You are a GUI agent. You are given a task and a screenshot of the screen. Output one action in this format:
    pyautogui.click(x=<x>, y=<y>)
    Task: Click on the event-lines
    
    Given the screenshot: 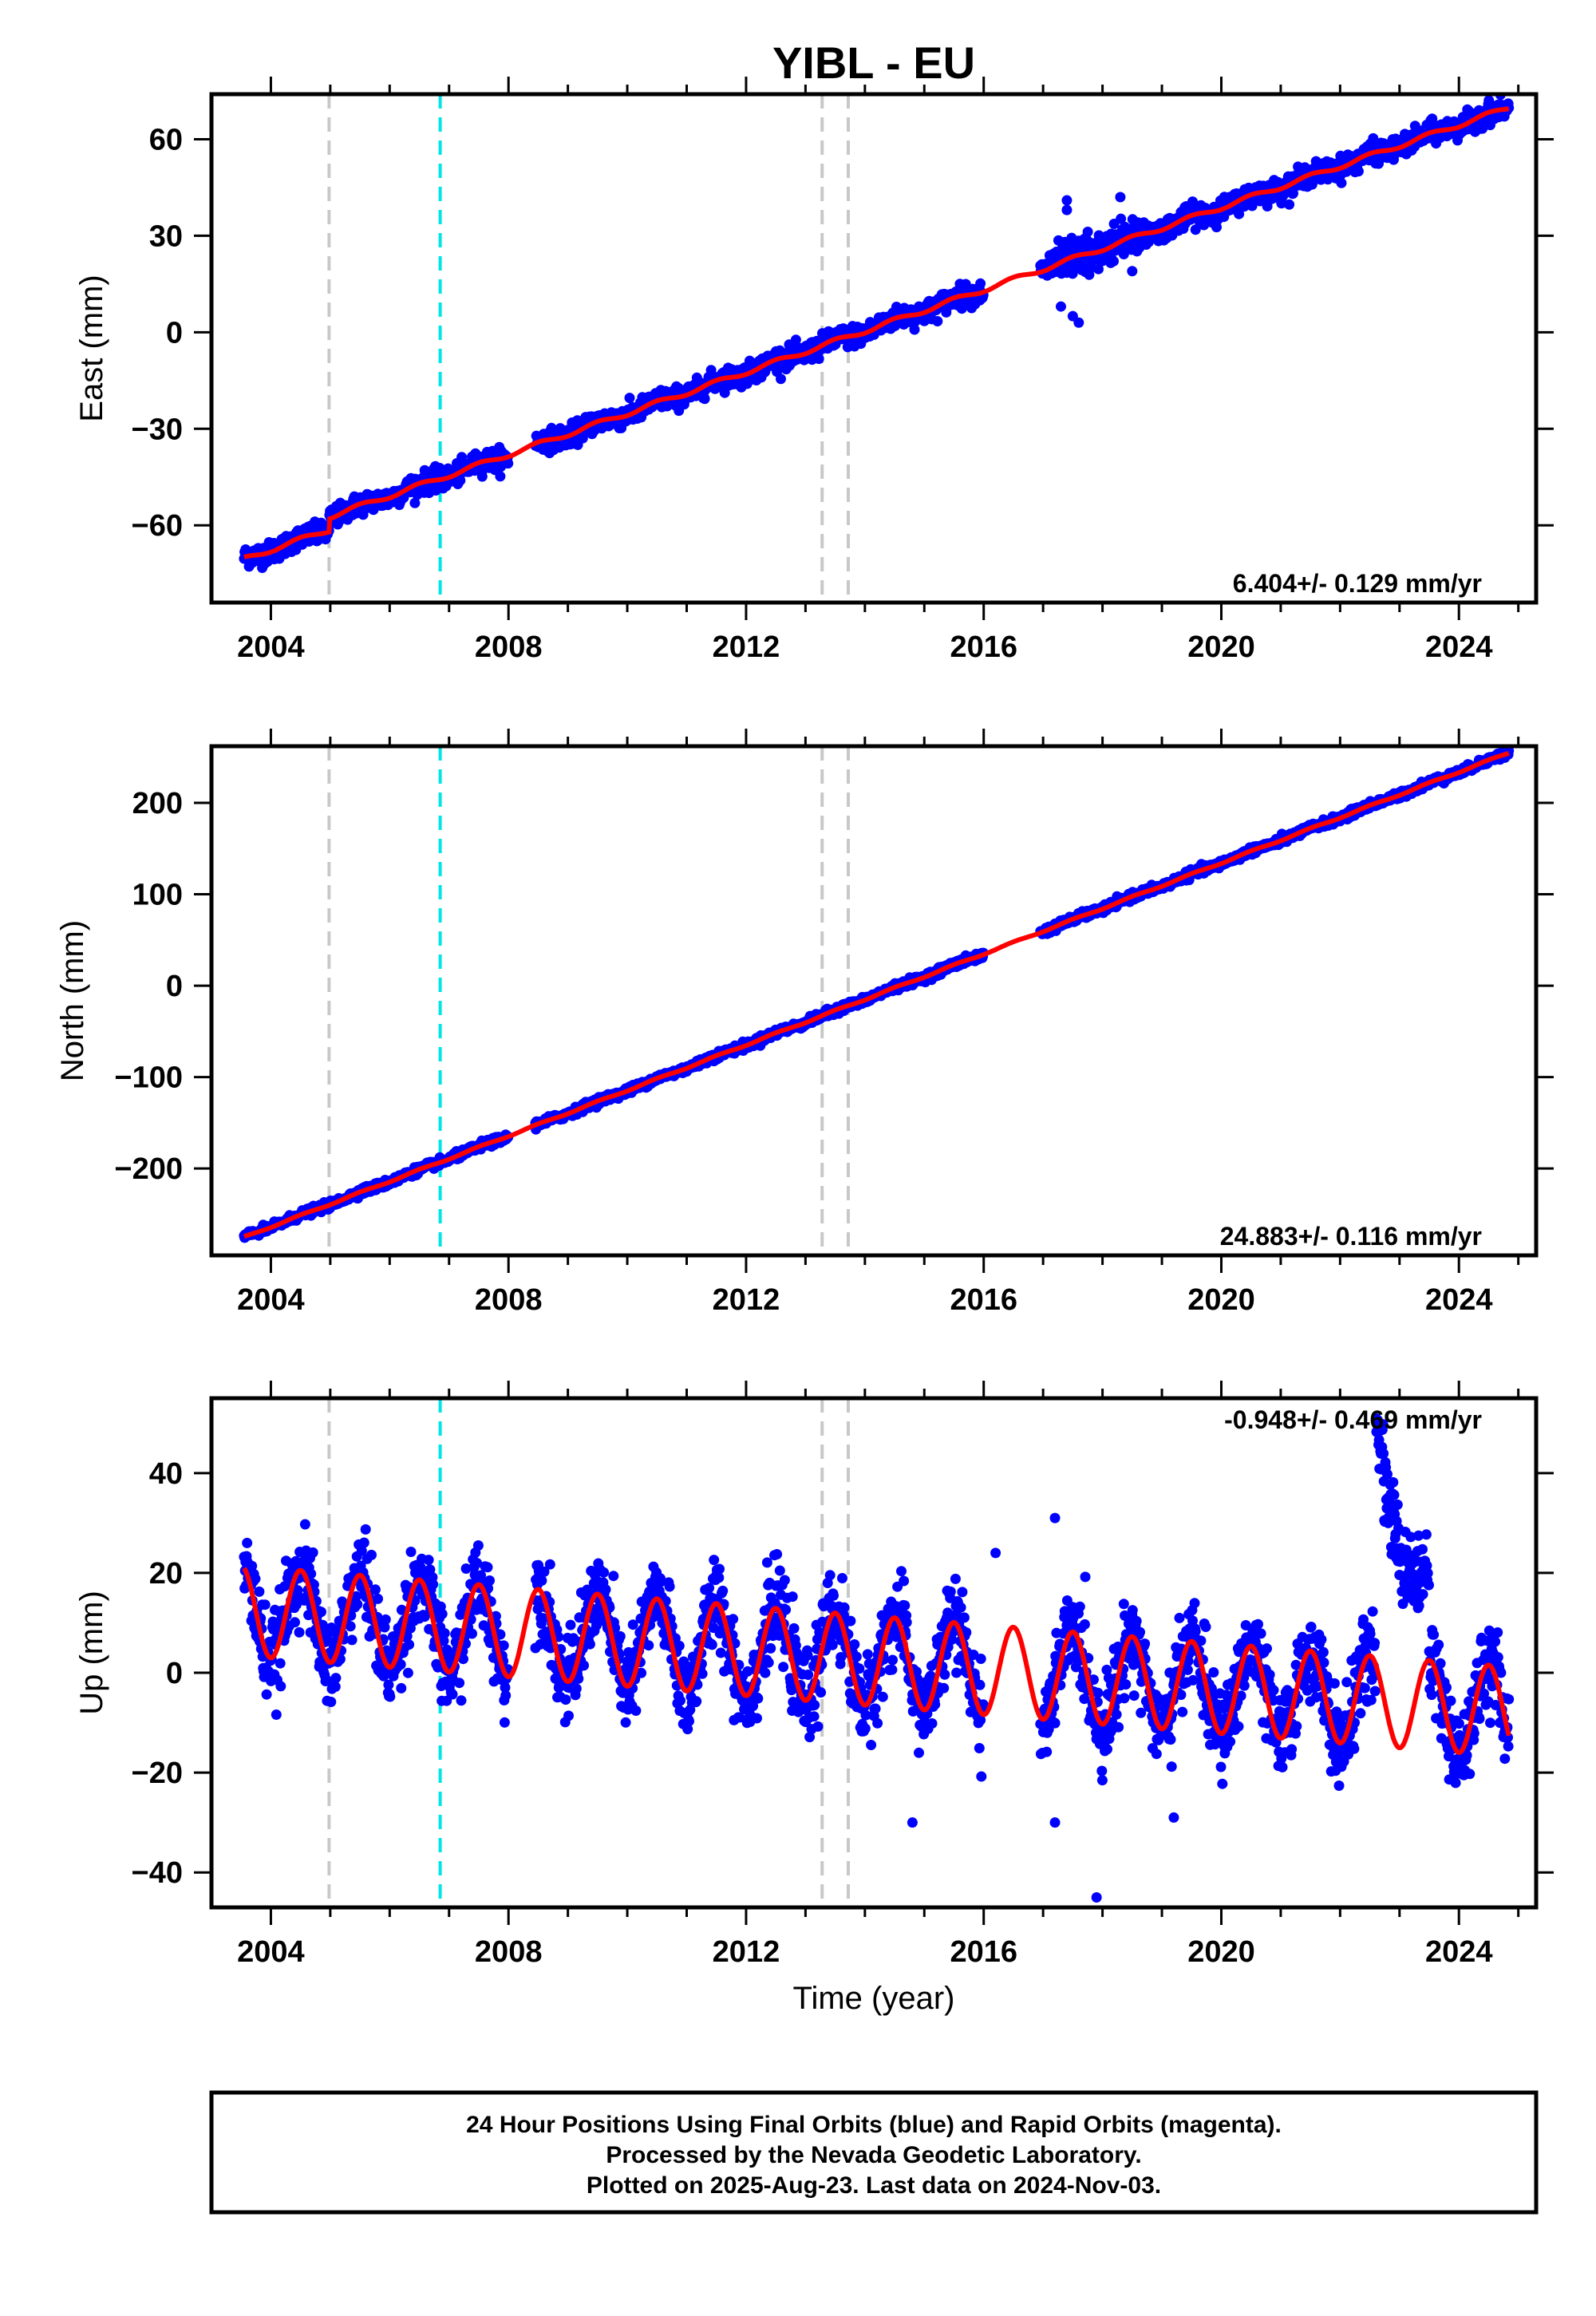 What is the action you would take?
    pyautogui.click(x=588, y=348)
    